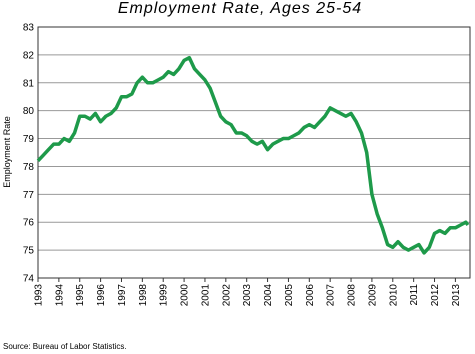  What do you see at coordinates (310, 295) in the screenshot?
I see `x-tick-label: 2006` at bounding box center [310, 295].